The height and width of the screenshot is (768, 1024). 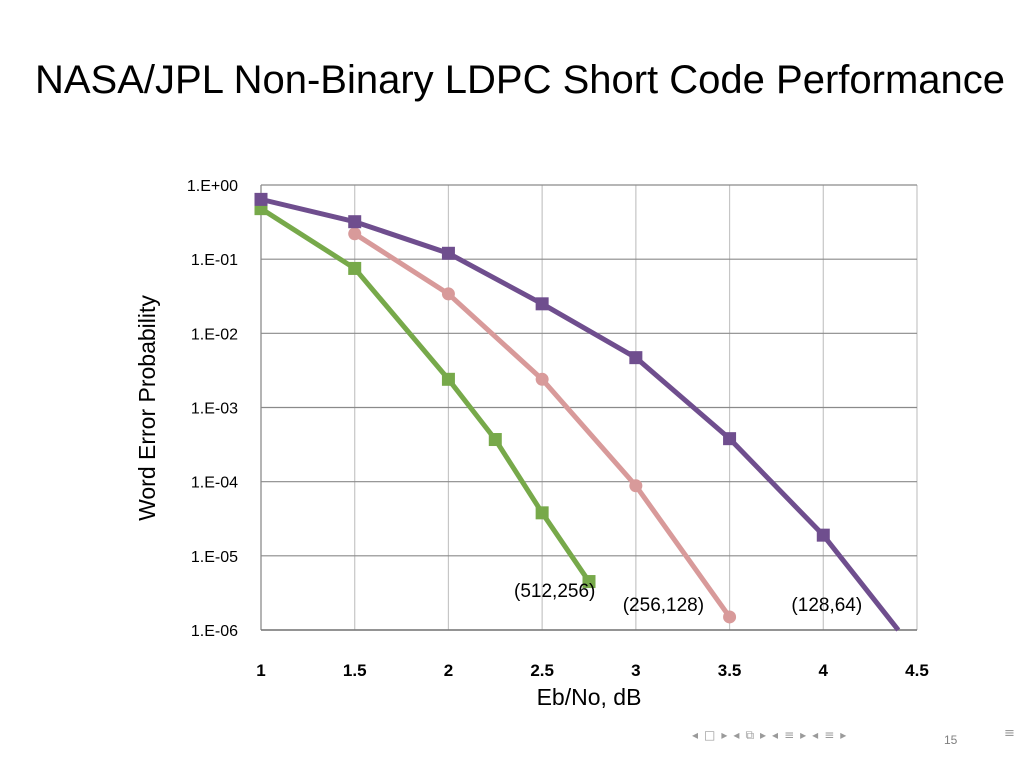 What do you see at coordinates (695, 735) in the screenshot?
I see `prev-slide-arrow-icon: ◂` at bounding box center [695, 735].